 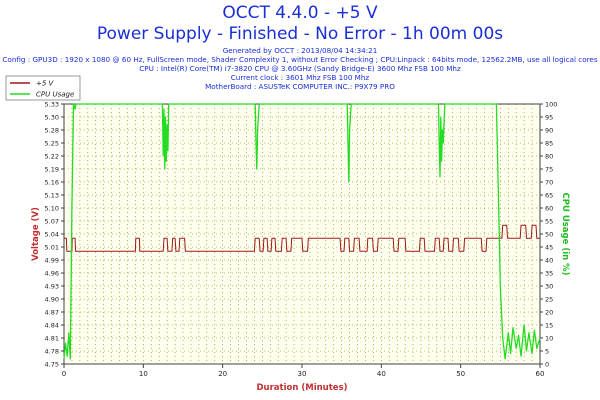 I want to click on legend: +5 V CPU Usage, so click(x=43, y=88).